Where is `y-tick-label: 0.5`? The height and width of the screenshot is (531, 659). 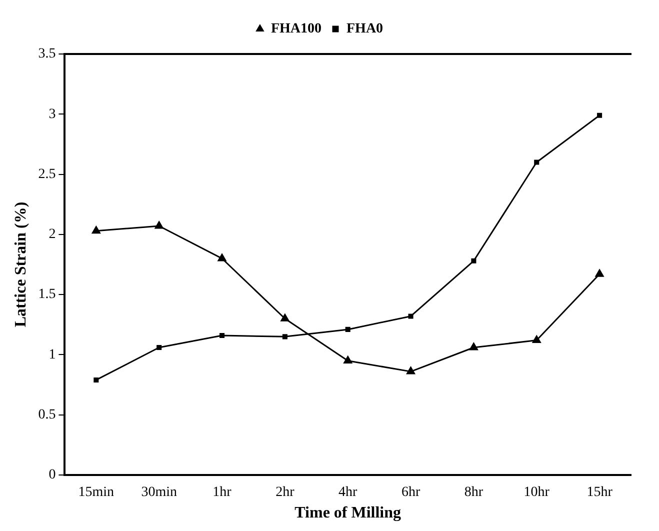 y-tick-label: 0.5 is located at coordinates (47, 415).